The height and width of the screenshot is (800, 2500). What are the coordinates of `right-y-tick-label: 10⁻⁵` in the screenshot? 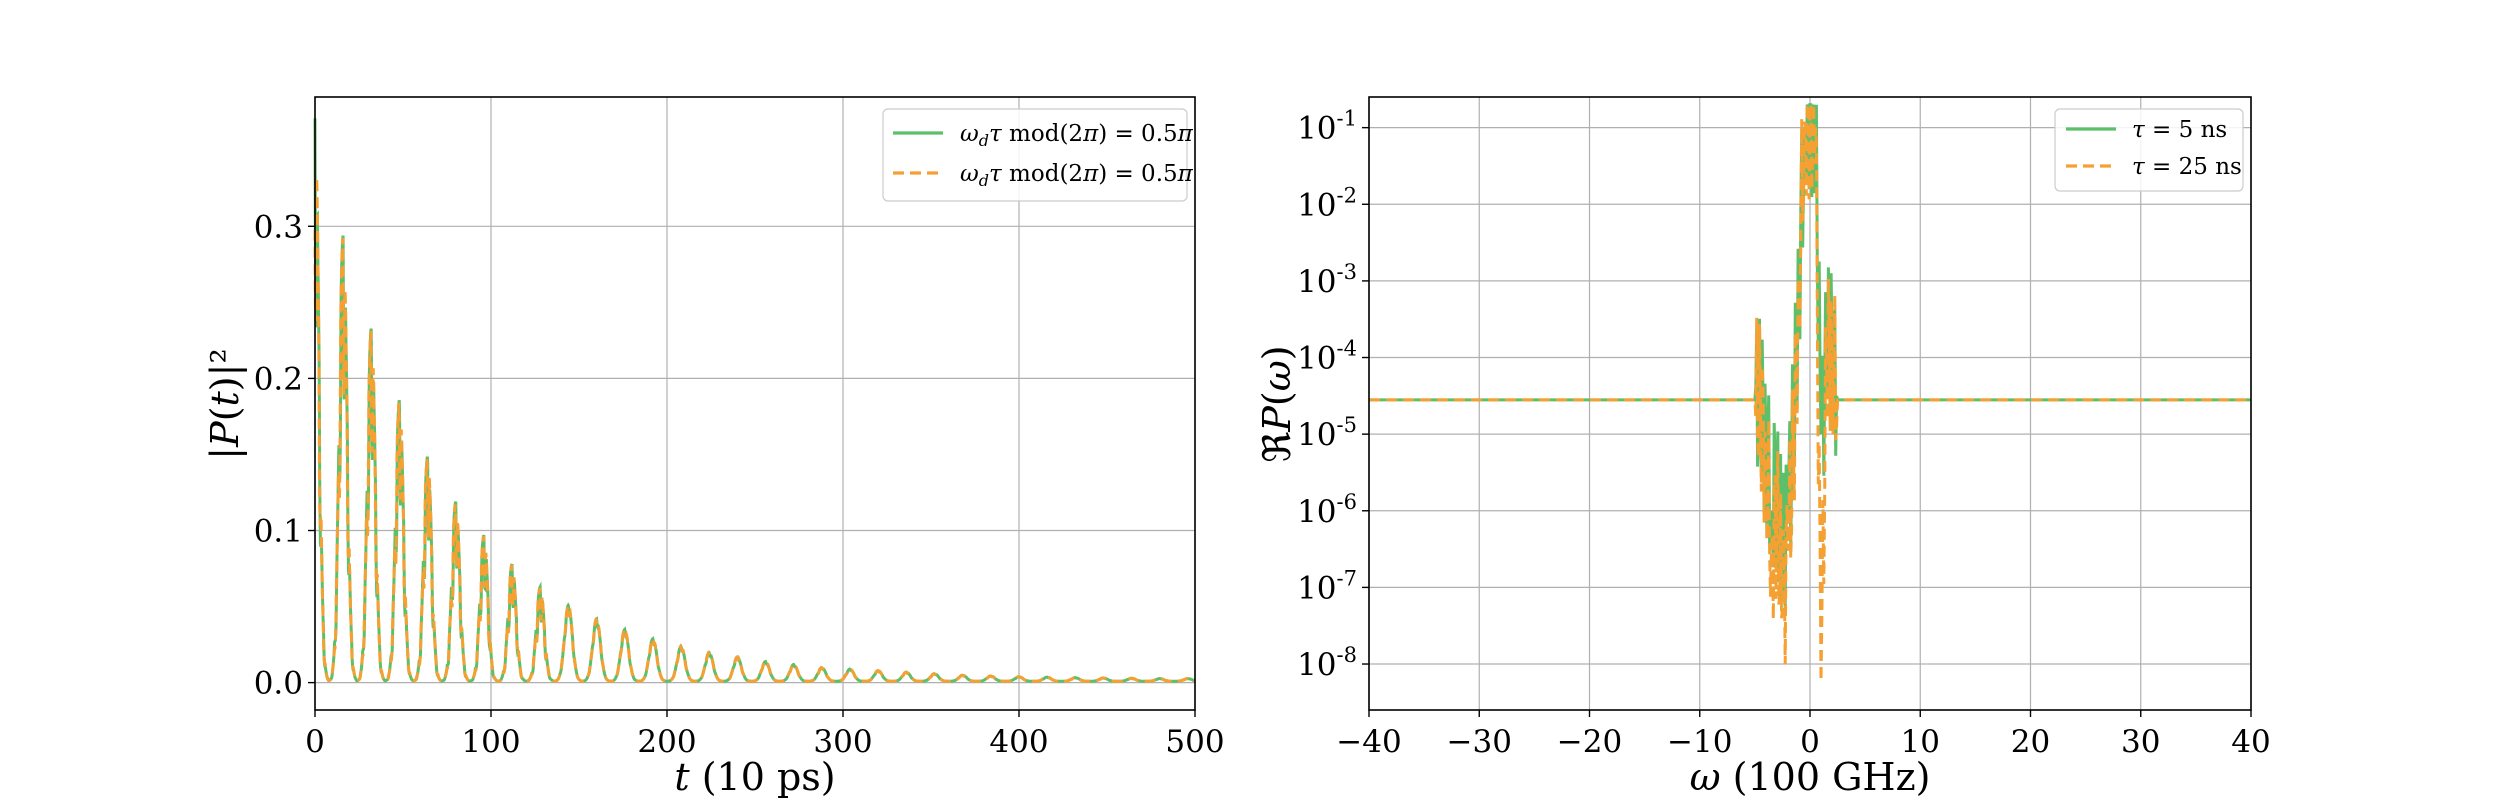 It's located at (1327, 433).